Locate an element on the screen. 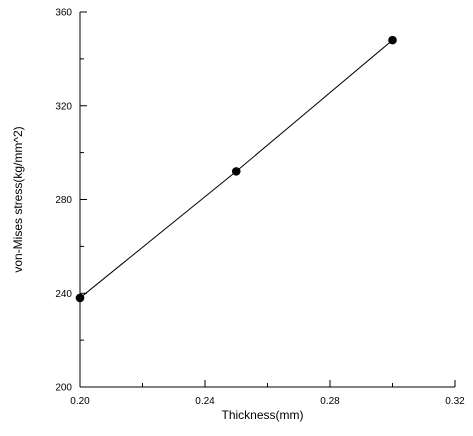  x-tick-label: 0.28 is located at coordinates (330, 401).